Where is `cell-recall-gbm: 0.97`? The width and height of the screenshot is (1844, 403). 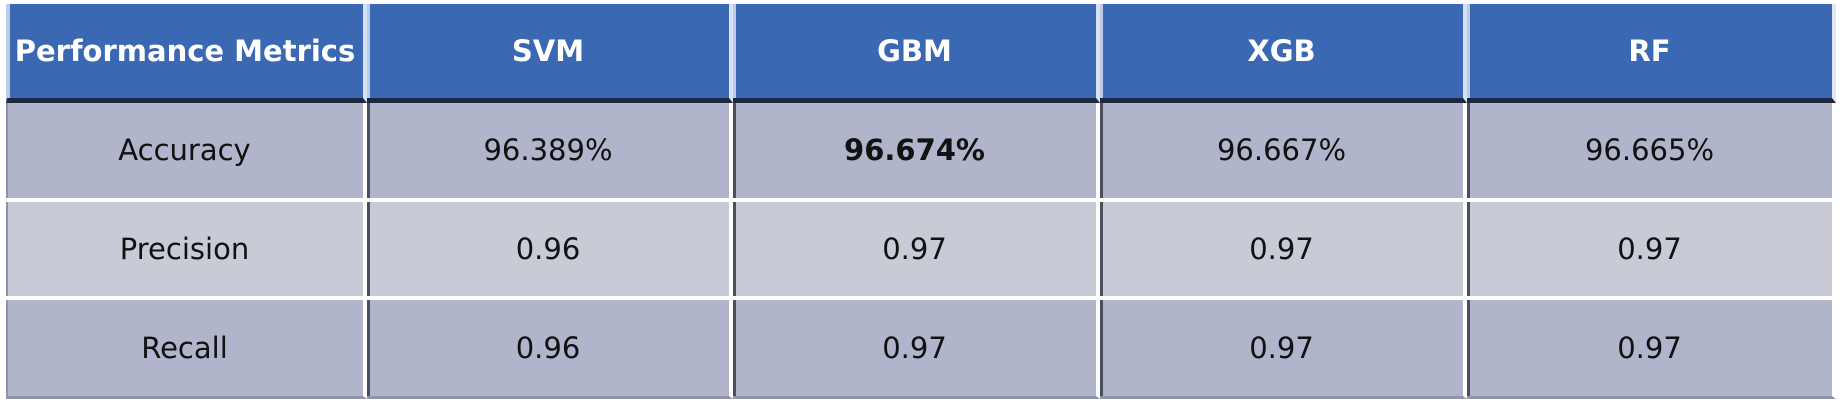
cell-recall-gbm: 0.97 is located at coordinates (916, 349).